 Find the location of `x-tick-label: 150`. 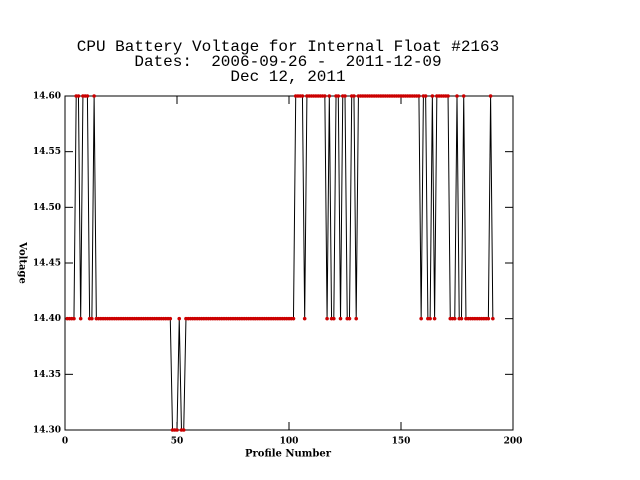

x-tick-label: 150 is located at coordinates (401, 442).